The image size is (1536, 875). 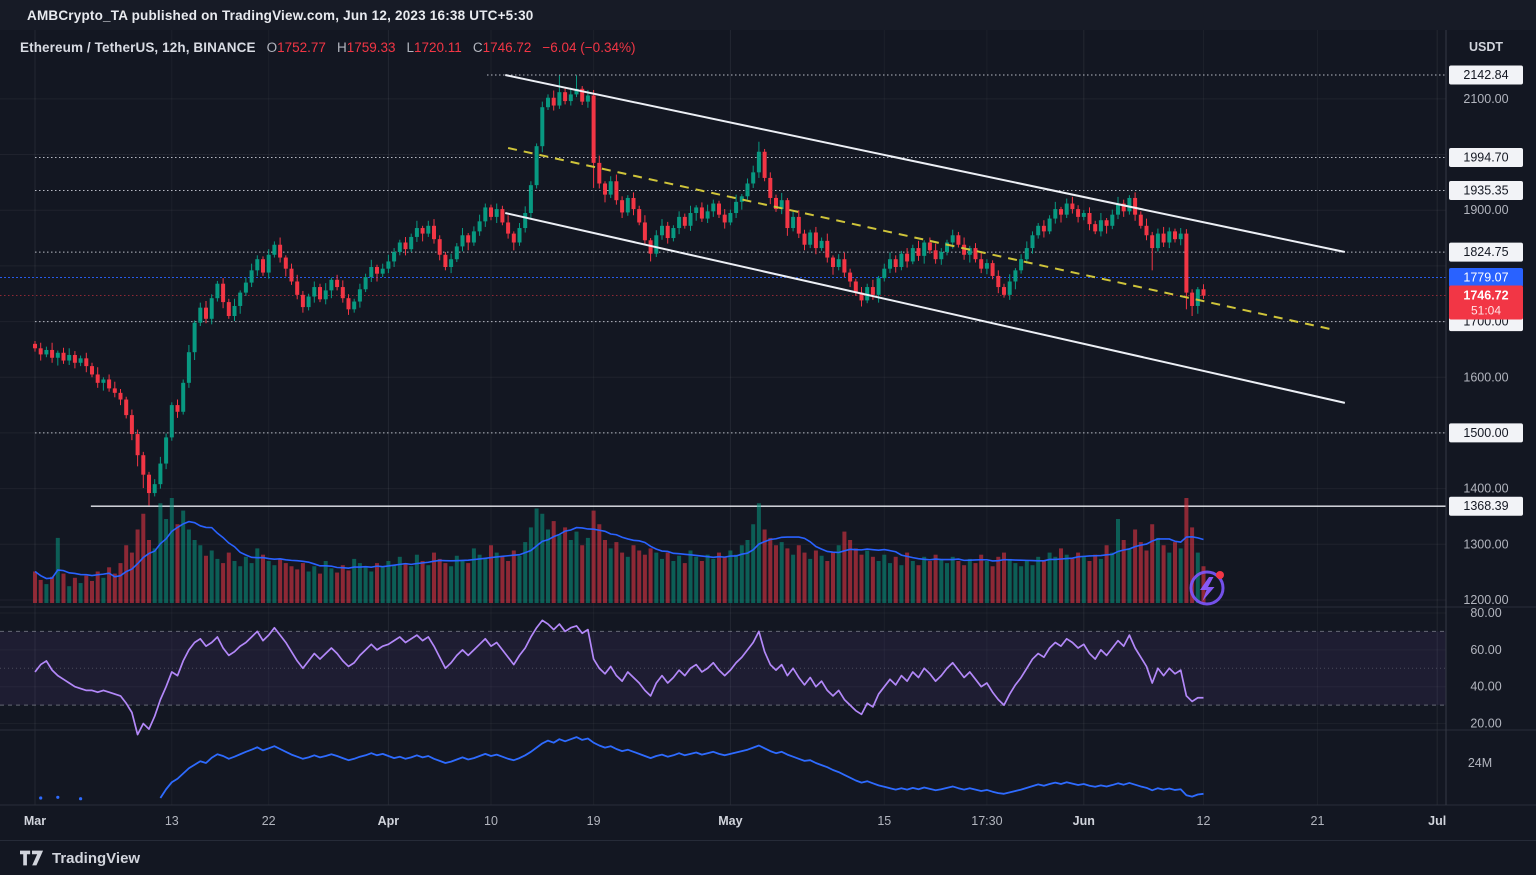 I want to click on time-tick-label: 15, so click(x=884, y=821).